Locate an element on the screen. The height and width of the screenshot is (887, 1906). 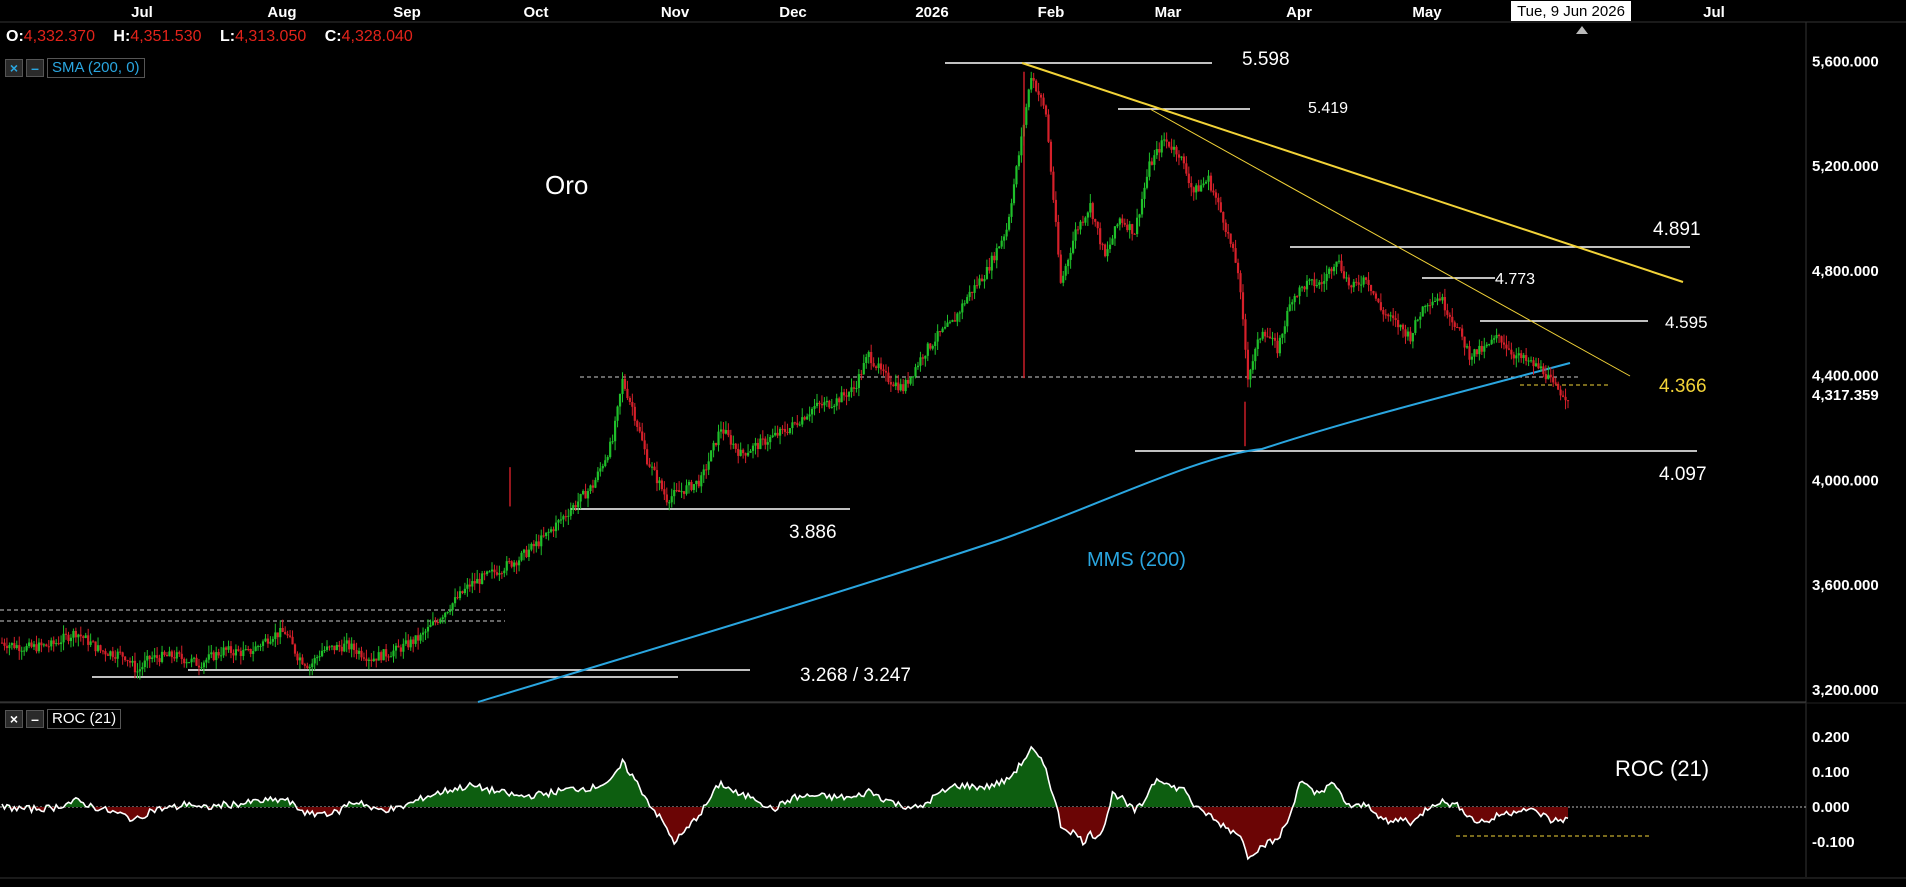
crosshair-date: Tue, 9 Jun 2026 is located at coordinates (1571, 11).